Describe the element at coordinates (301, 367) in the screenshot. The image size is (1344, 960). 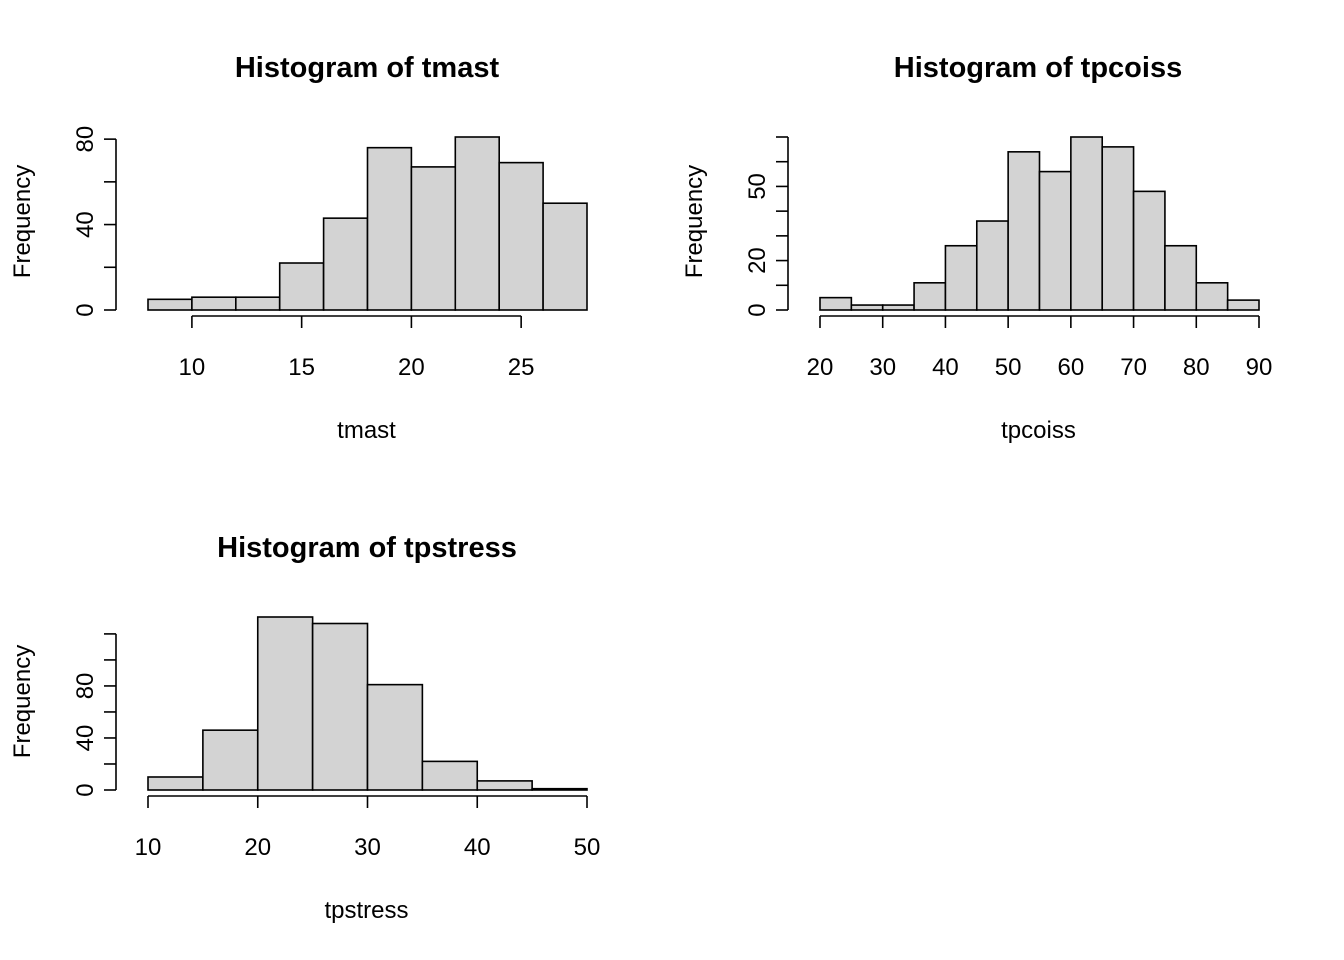
I see `x-tick-label: 15` at that location.